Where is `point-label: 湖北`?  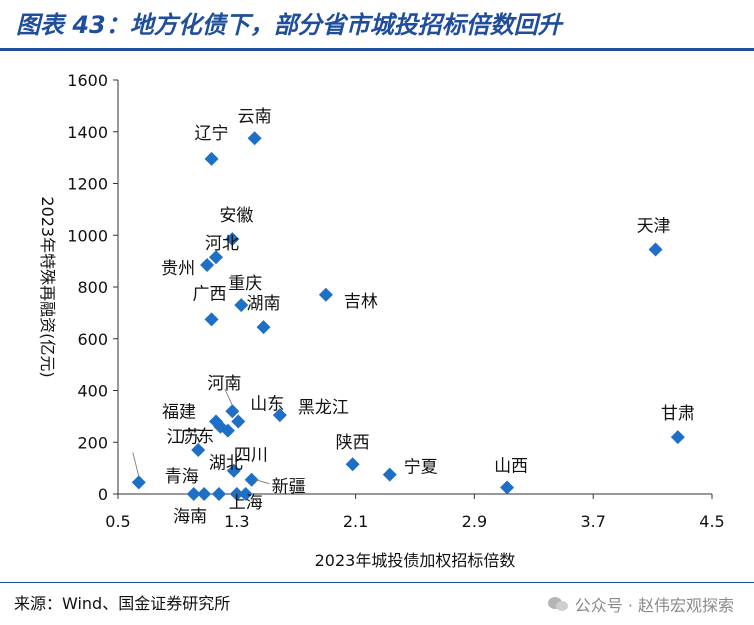
point-label: 湖北 is located at coordinates (226, 464).